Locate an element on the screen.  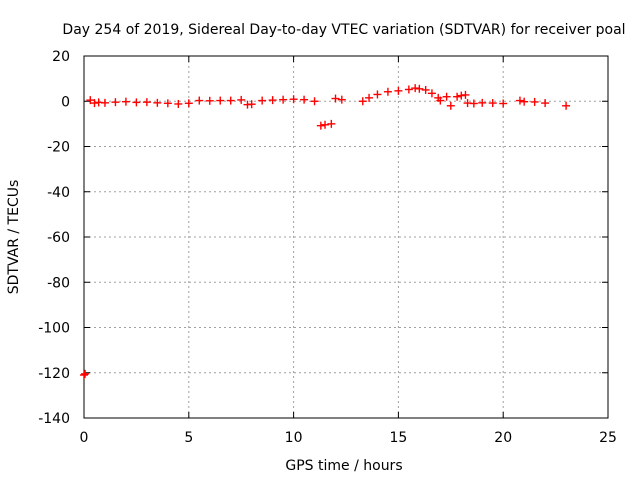
y-tick-label: -60 is located at coordinates (58, 238).